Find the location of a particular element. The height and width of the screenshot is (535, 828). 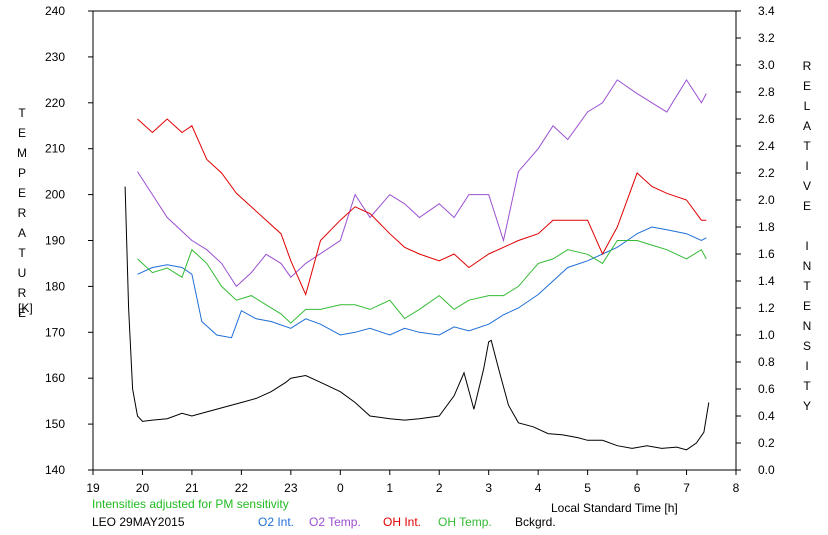

legend: O2 Int. O2 Temp. OH Int. OH Temp. Bckgrd. is located at coordinates (407, 522).